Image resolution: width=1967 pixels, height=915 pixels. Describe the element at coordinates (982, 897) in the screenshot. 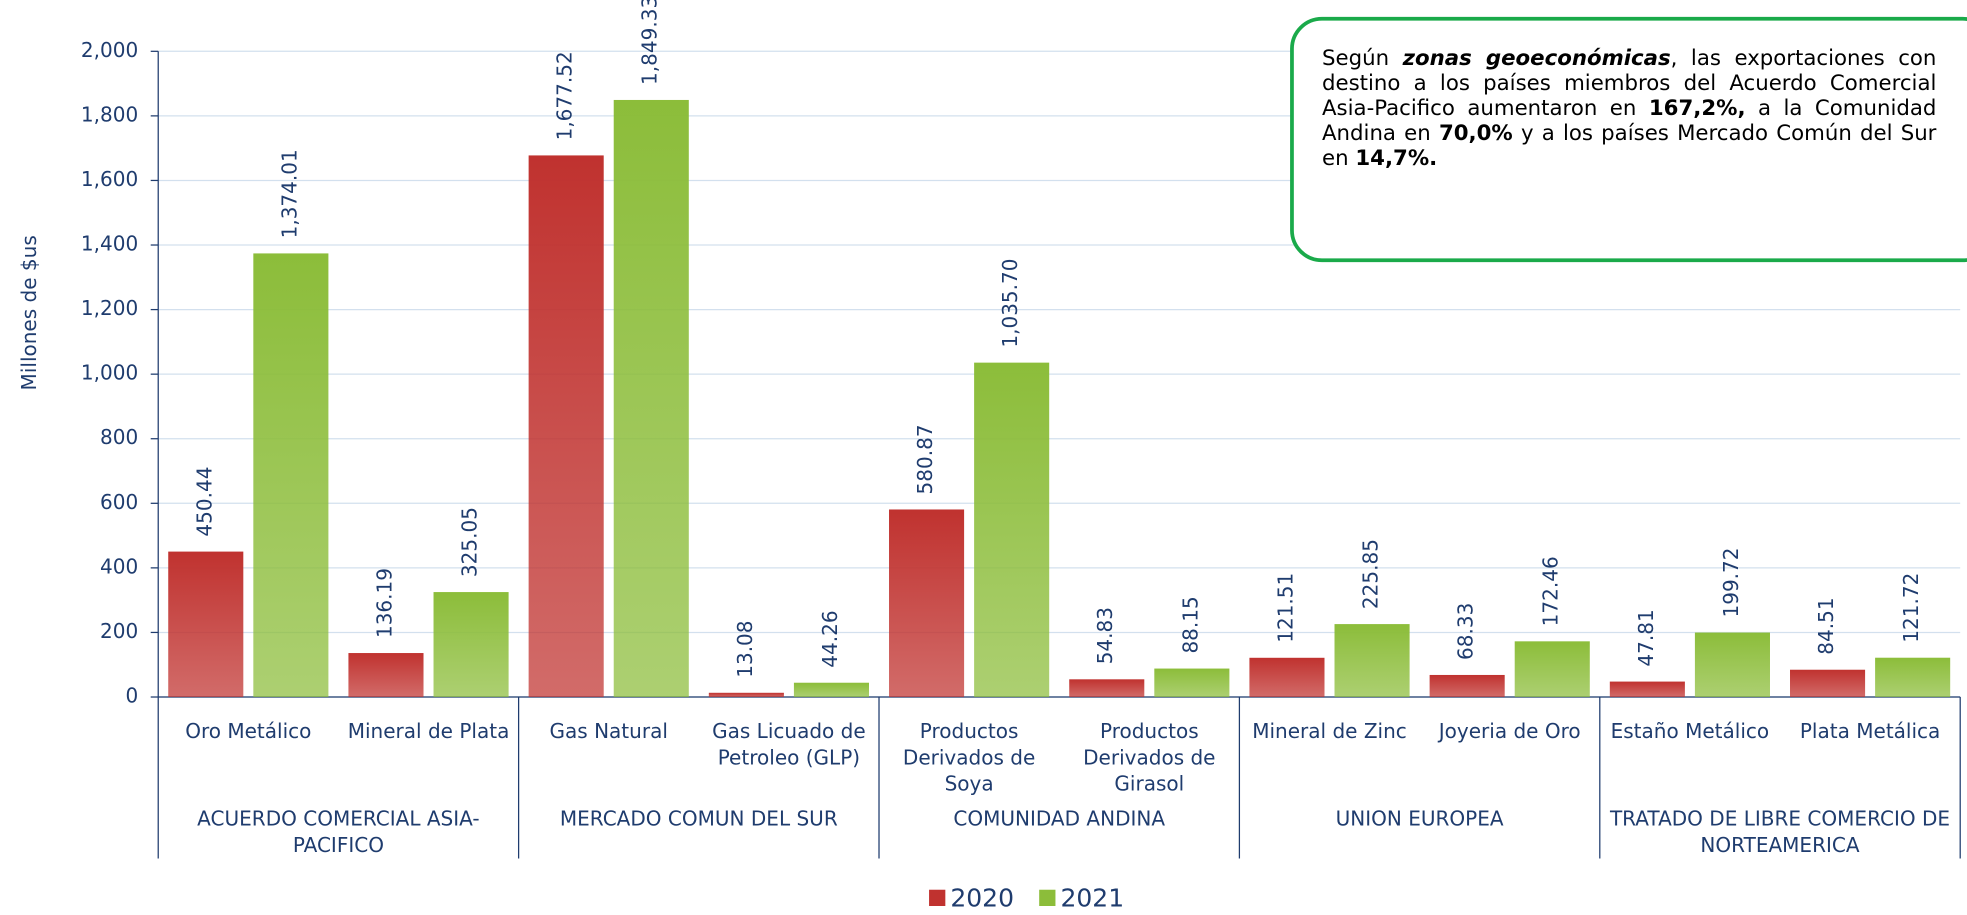

I see `legend-label: 2020` at that location.